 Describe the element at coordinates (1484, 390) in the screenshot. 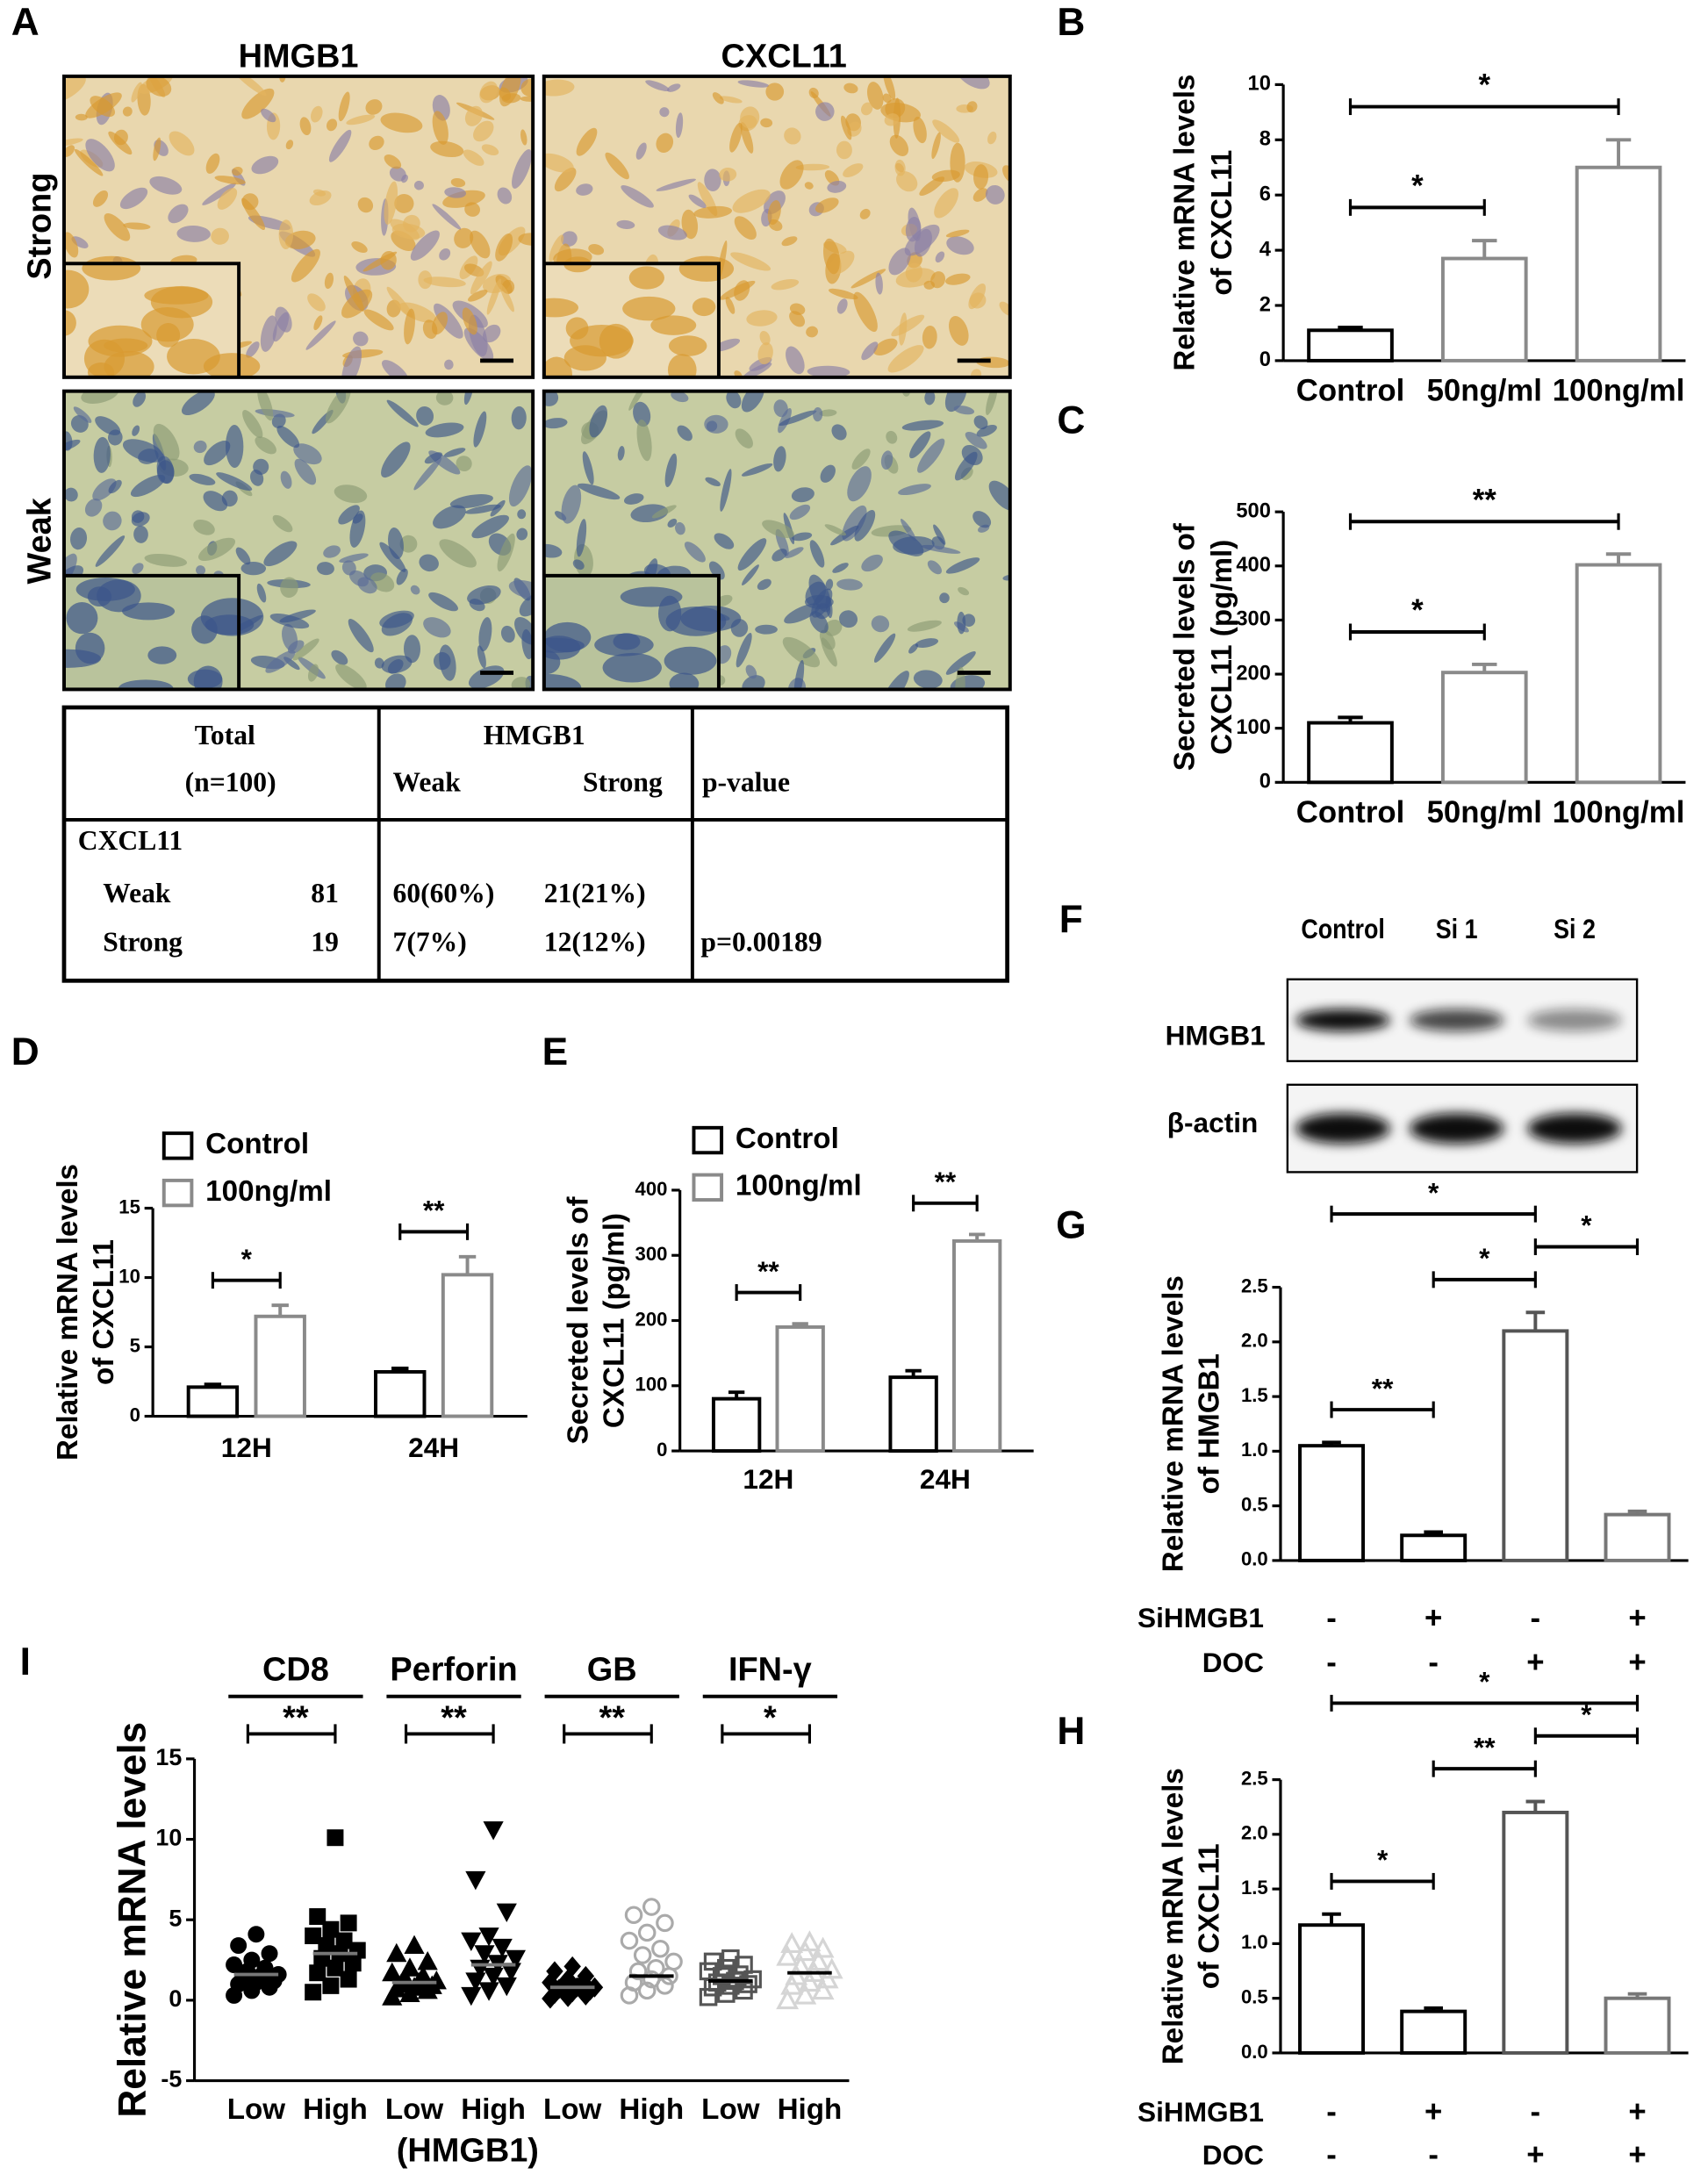

I see `x-tick-label: 50ng/ml` at that location.